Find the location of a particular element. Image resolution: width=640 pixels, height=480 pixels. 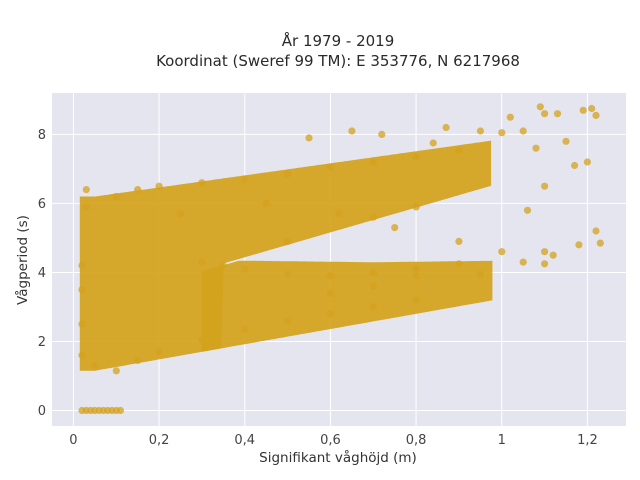

x-tick-label: 0,2 is located at coordinates (159, 440).